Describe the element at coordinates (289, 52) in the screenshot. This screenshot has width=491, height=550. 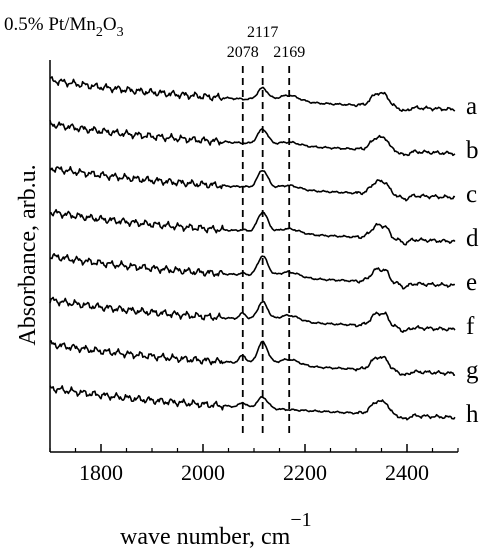
I see `reference-line-label-2169: 2169` at that location.